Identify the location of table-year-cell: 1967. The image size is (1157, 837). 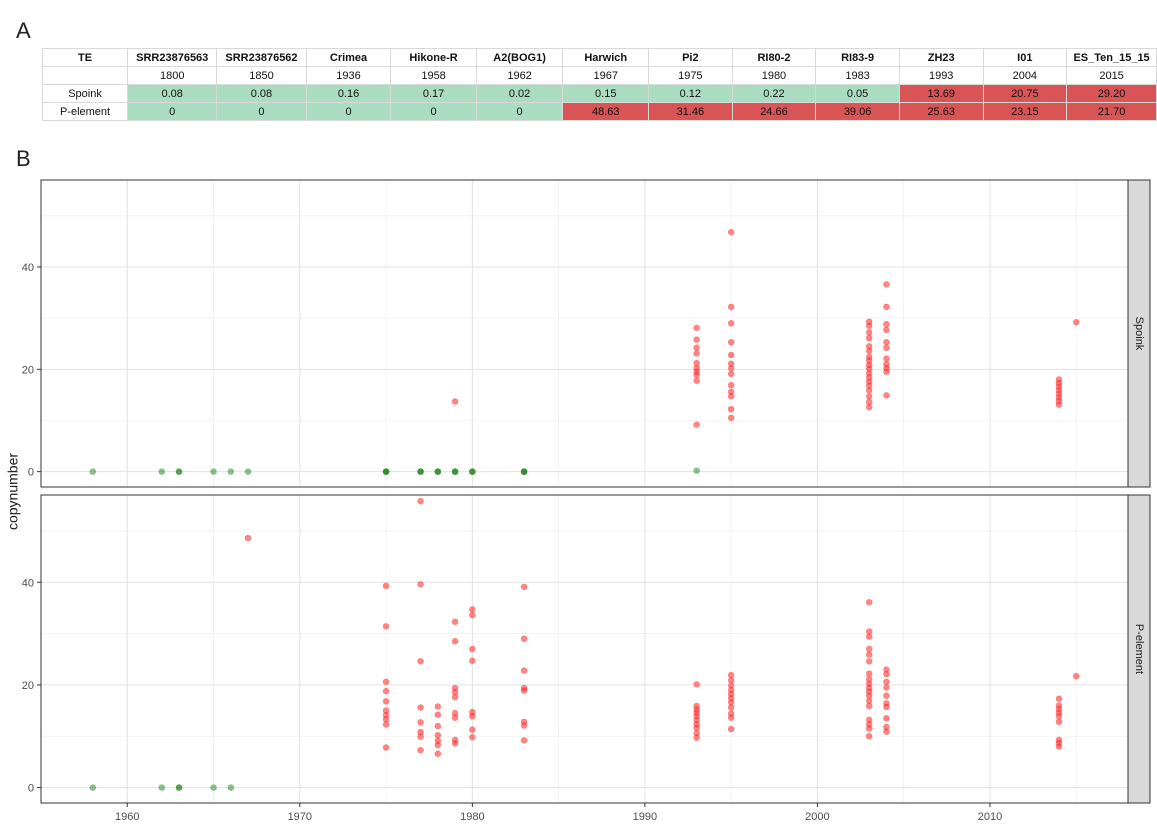
(606, 75).